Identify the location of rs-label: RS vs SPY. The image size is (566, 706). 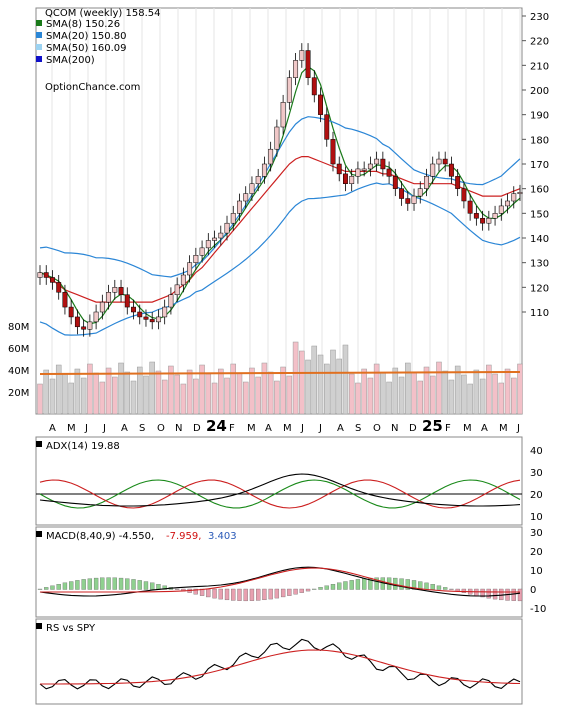
(71, 628).